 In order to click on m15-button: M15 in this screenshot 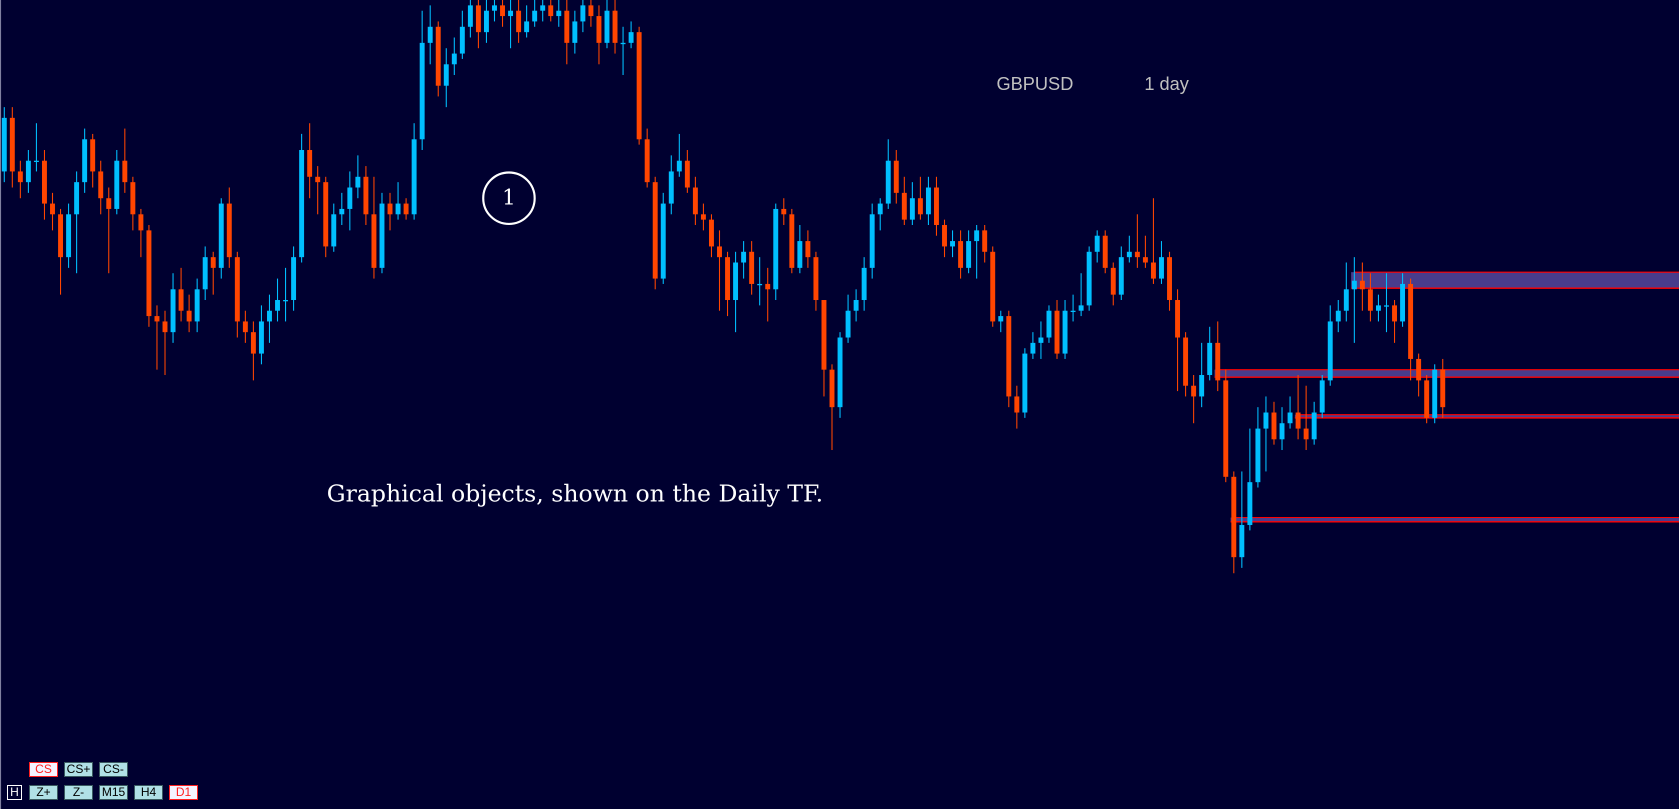, I will do `click(113, 792)`.